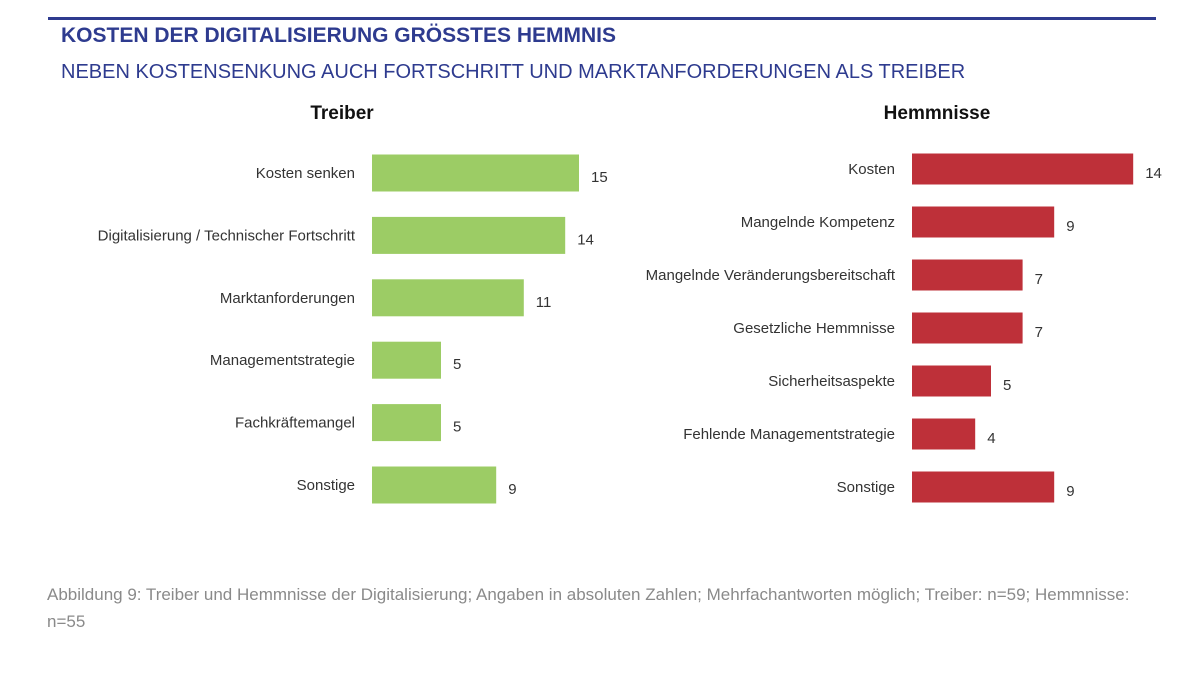 The image size is (1200, 673). Describe the element at coordinates (818, 222) in the screenshot. I see `hemmnisse-category-label: Mangelnde Kompetenz` at that location.